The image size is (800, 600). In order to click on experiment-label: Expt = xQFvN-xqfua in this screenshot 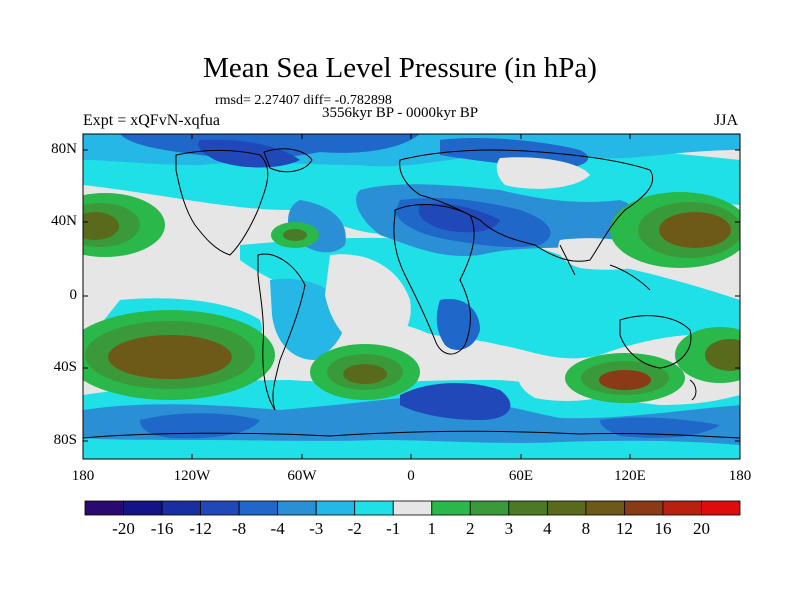, I will do `click(152, 120)`.